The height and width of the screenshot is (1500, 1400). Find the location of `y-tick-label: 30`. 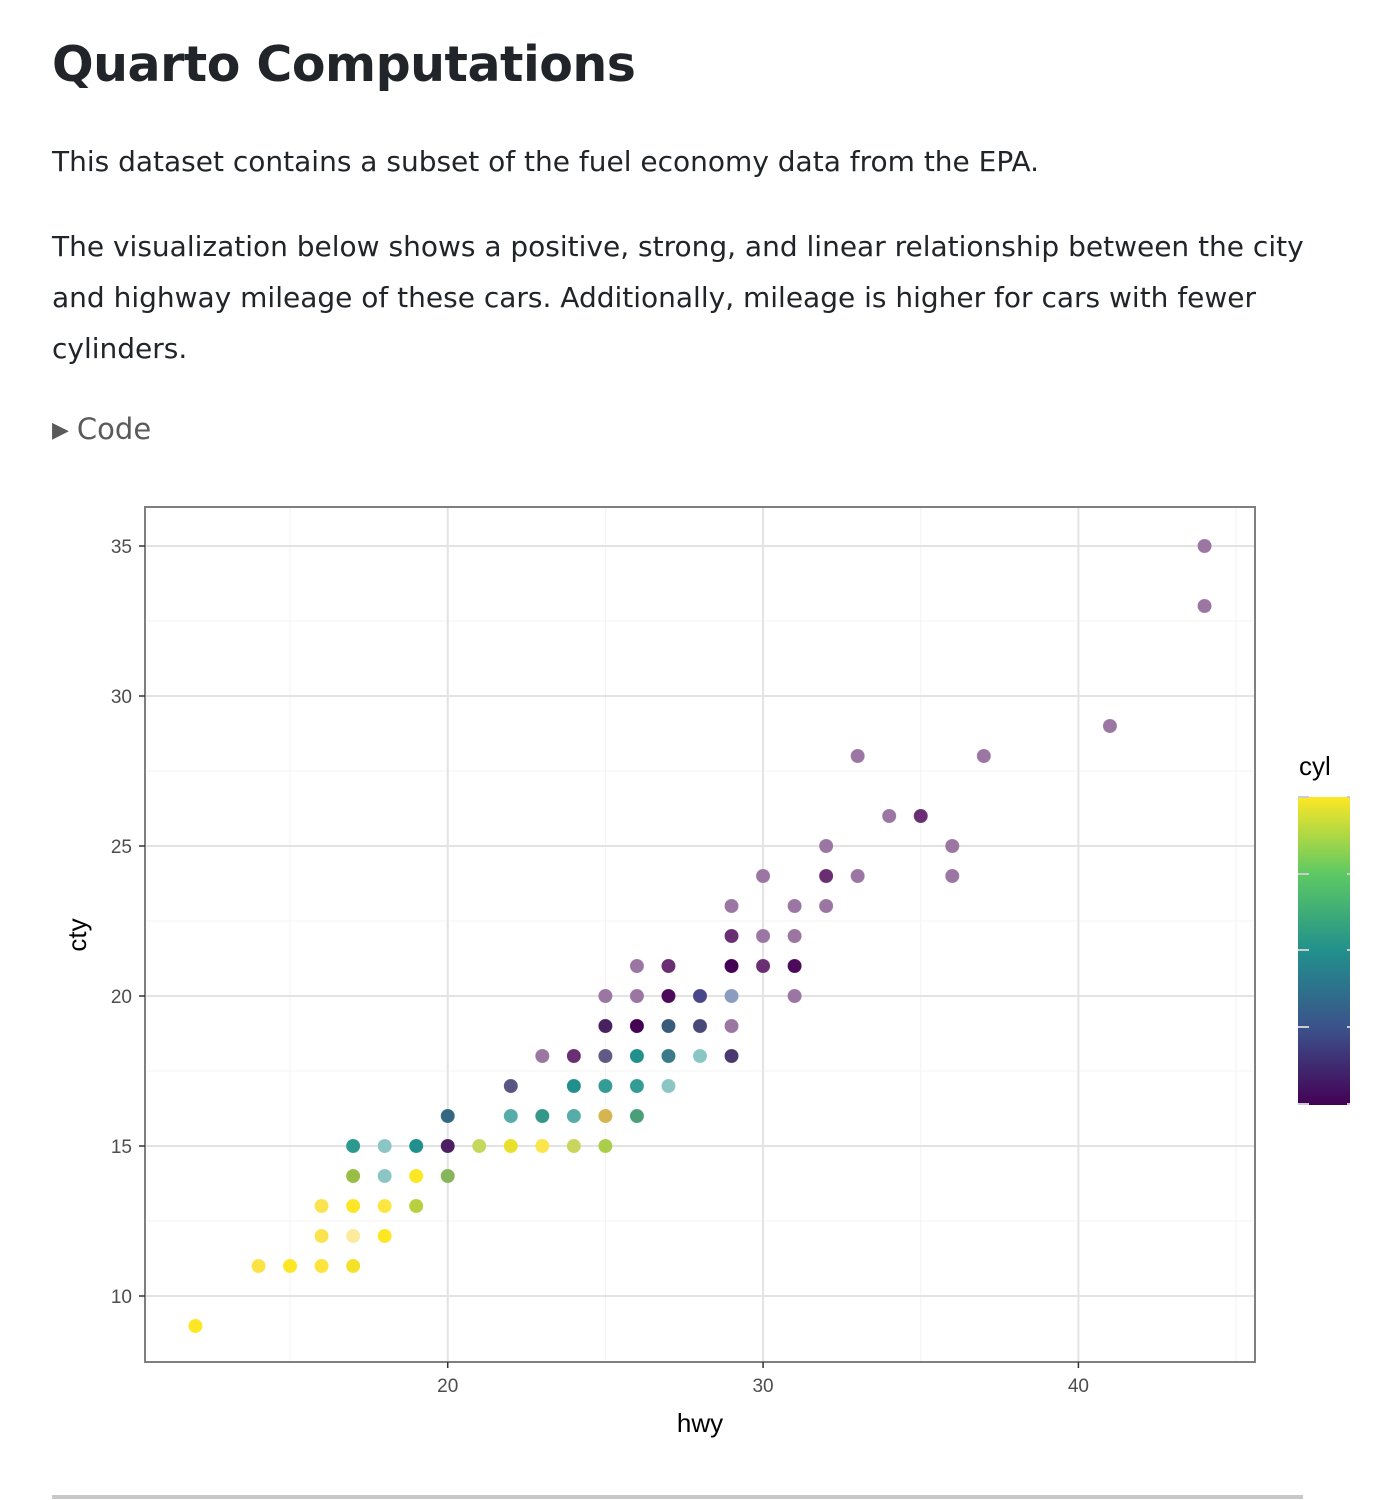

y-tick-label: 30 is located at coordinates (121, 697).